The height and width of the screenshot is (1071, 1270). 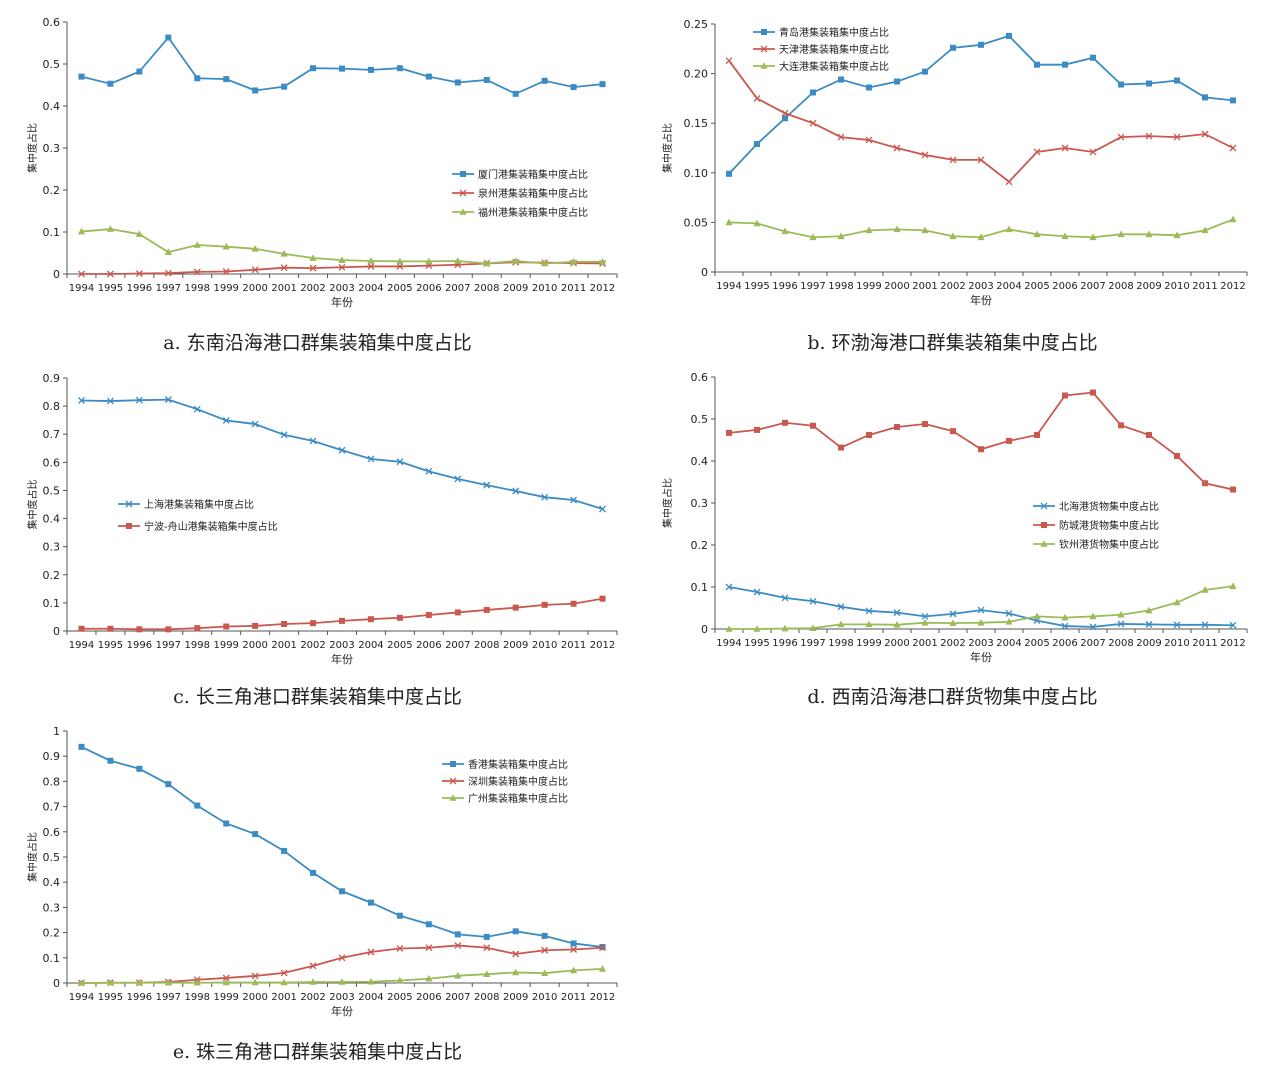 I want to click on y-tick-label: 0.2, so click(x=700, y=545).